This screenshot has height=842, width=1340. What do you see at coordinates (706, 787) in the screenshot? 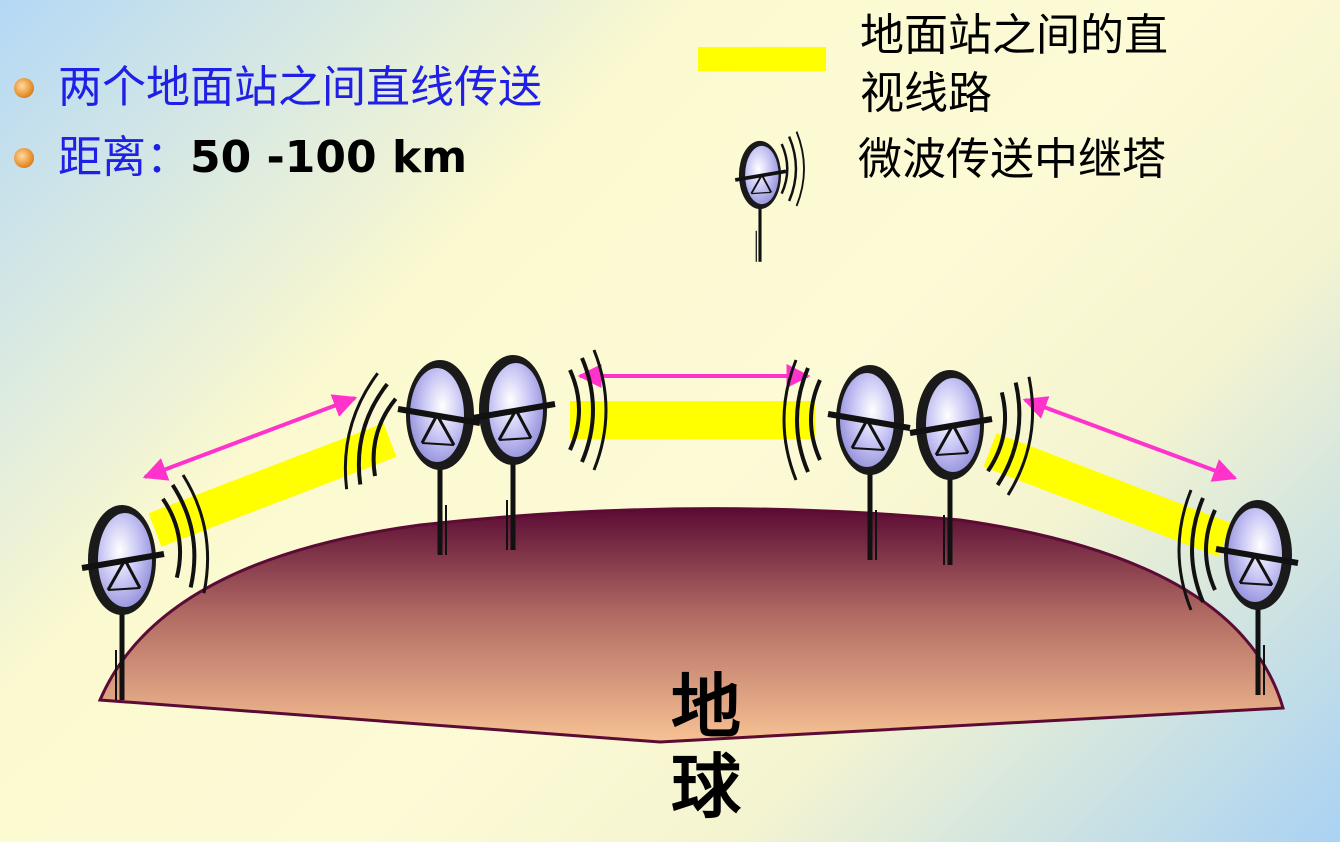
I see `earth-label-char-2: 球` at bounding box center [706, 787].